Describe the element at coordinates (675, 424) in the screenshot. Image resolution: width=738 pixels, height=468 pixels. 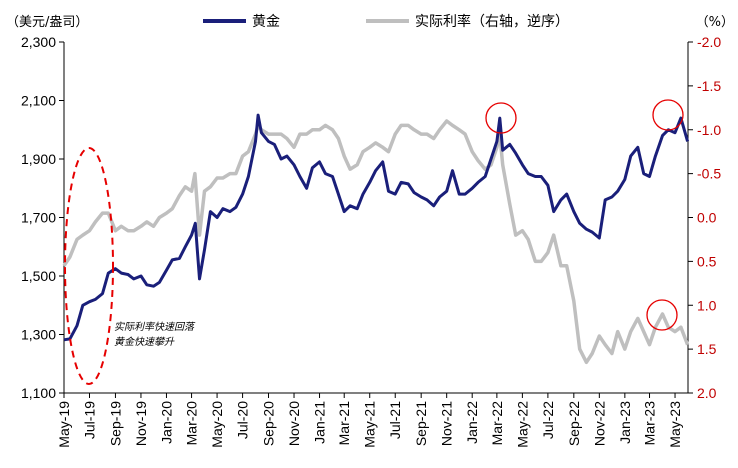
I see `x-tick-label: May-23` at that location.